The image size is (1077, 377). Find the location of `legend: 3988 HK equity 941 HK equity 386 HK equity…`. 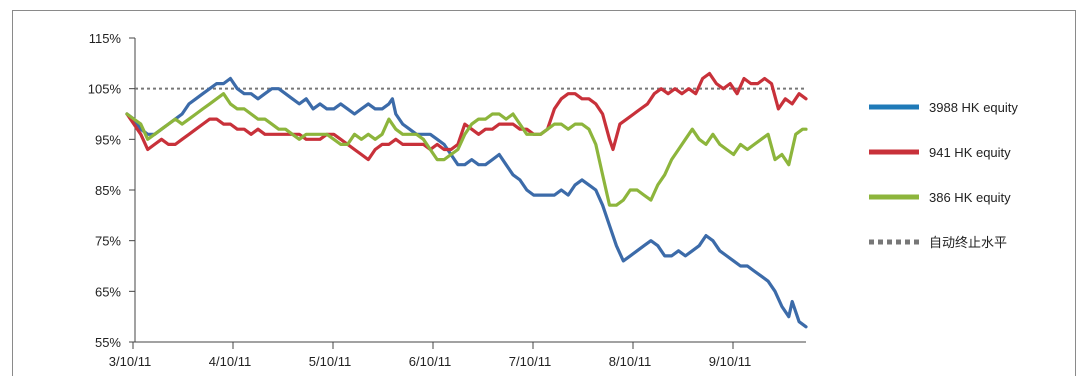

legend: 3988 HK equity 941 HK equity 386 HK equity… is located at coordinates (943, 175).